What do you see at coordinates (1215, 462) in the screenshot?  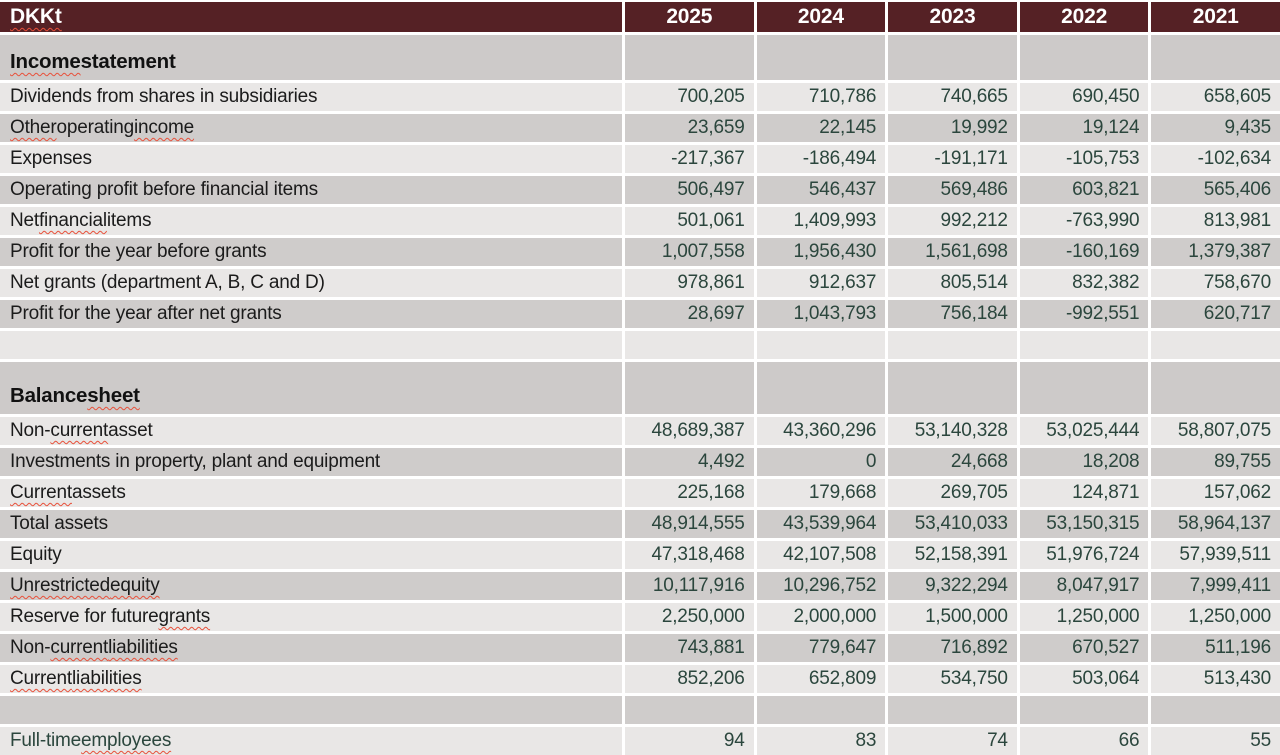 I see `value-cell: 89,755` at bounding box center [1215, 462].